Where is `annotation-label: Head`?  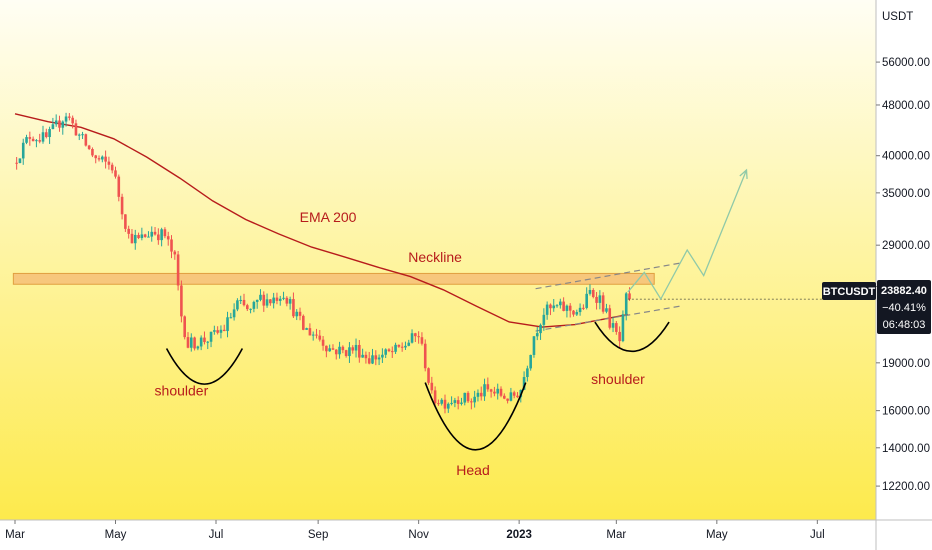 annotation-label: Head is located at coordinates (472, 470).